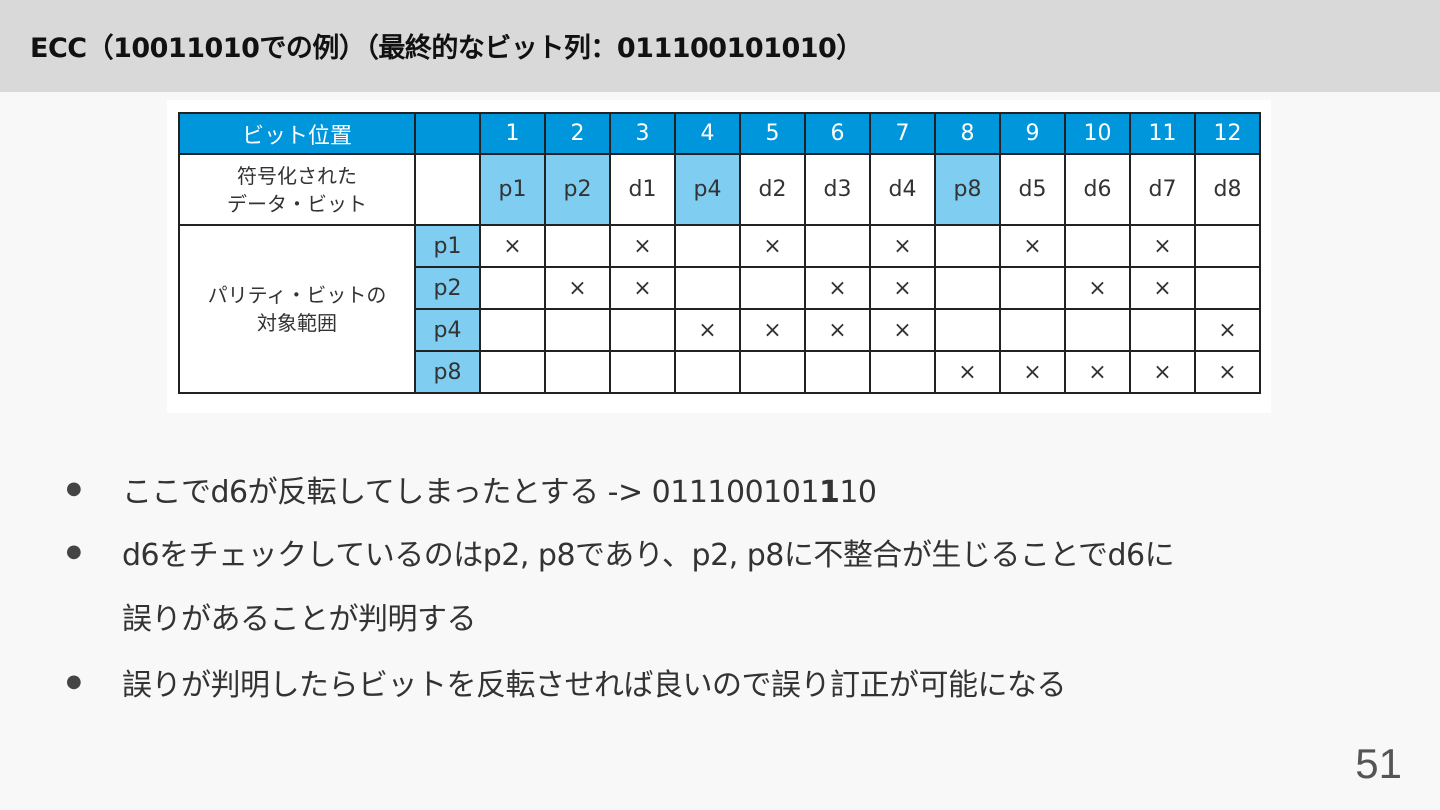 The height and width of the screenshot is (810, 1440). I want to click on encoded-bit-cell: p4, so click(707, 189).